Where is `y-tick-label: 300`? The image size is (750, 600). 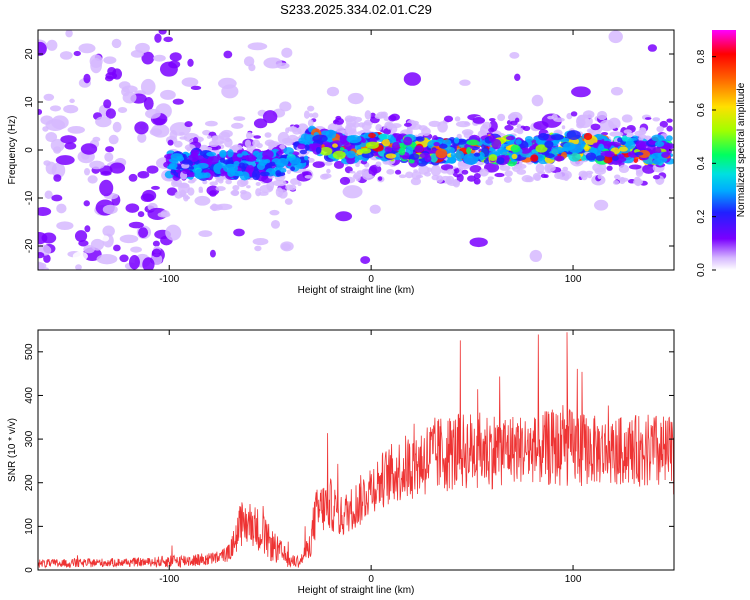 y-tick-label: 300 is located at coordinates (29, 438).